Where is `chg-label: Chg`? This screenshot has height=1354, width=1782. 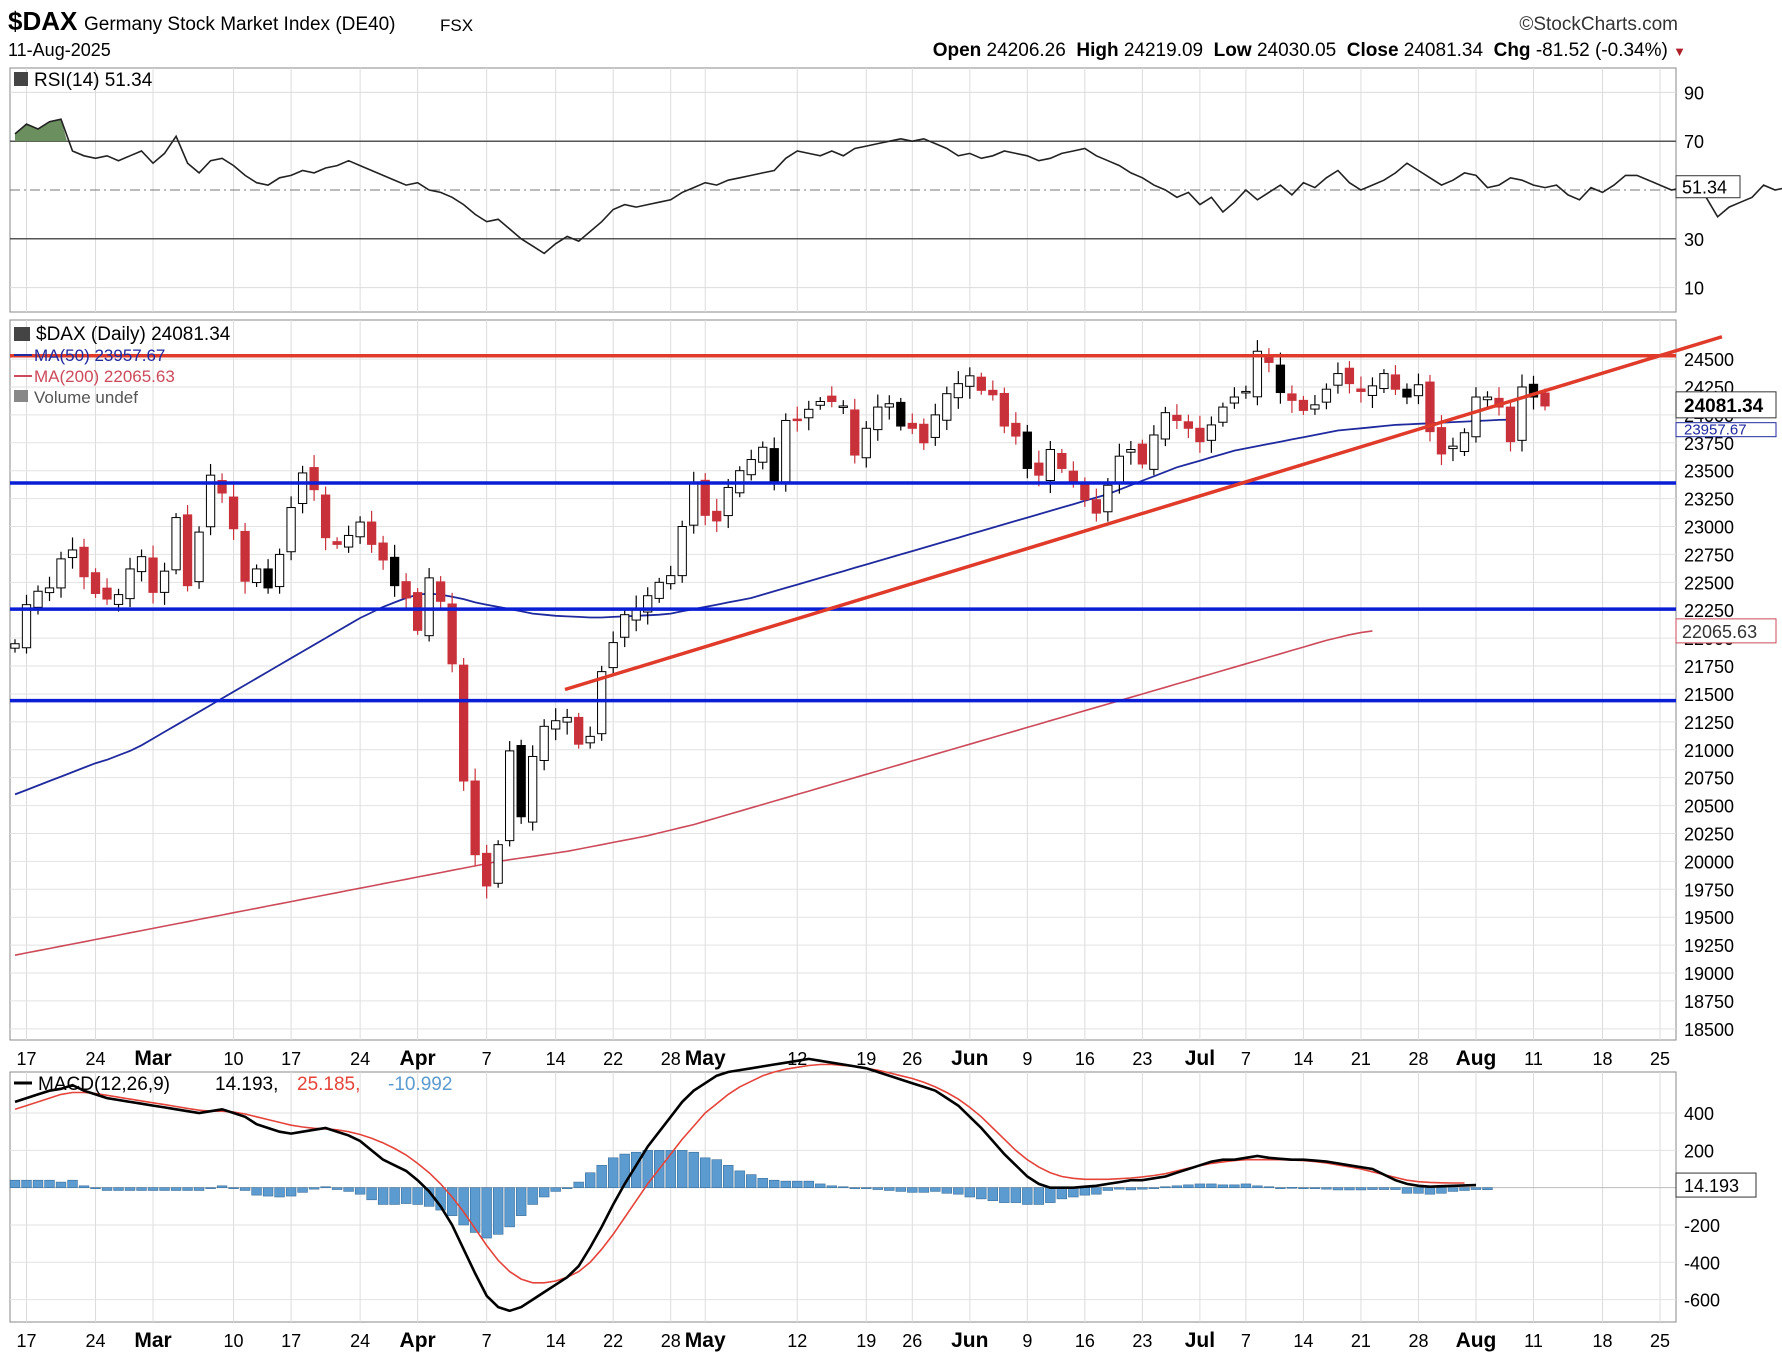
chg-label: Chg is located at coordinates (1512, 50).